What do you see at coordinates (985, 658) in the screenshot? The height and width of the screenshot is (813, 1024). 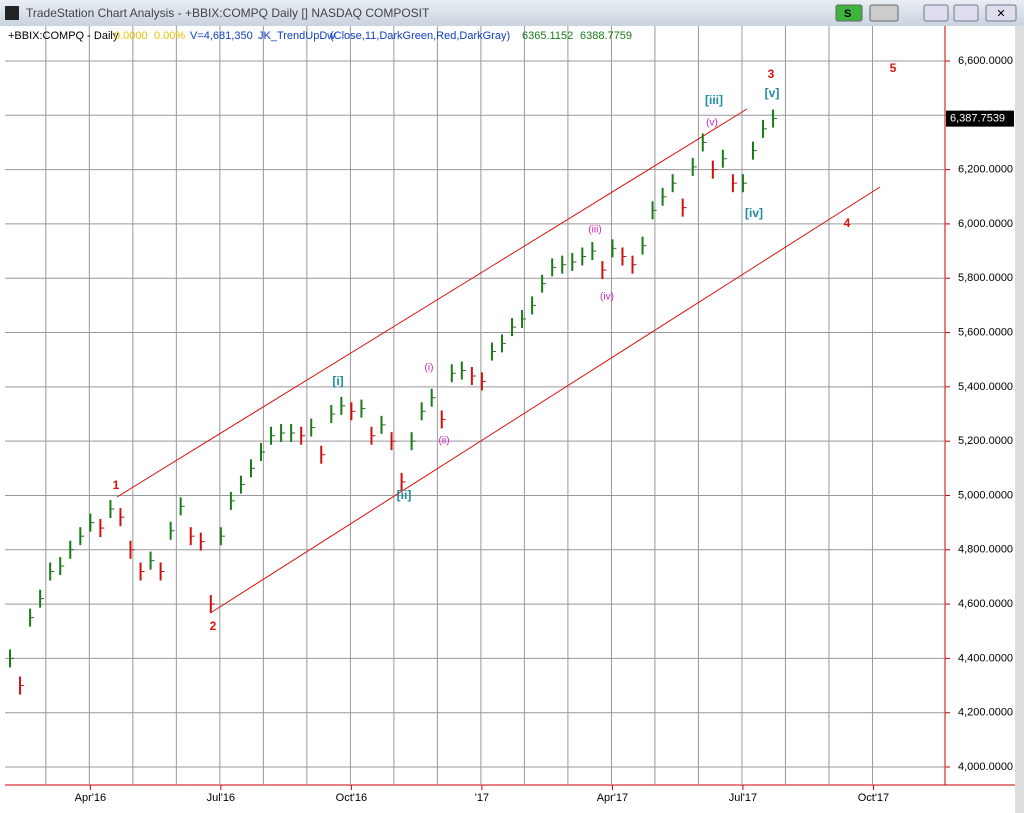 I see `y-tick-label: 4,400.0000` at bounding box center [985, 658].